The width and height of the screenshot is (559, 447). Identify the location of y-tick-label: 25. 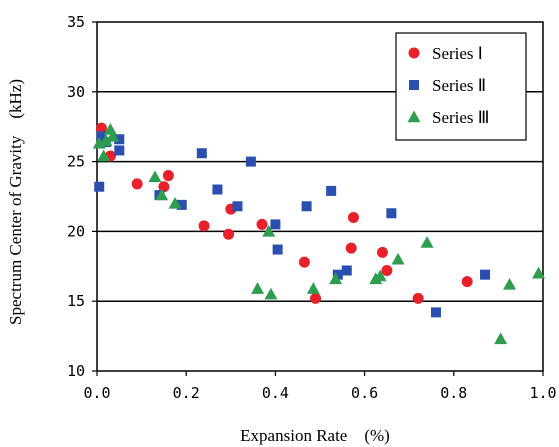
(76, 162).